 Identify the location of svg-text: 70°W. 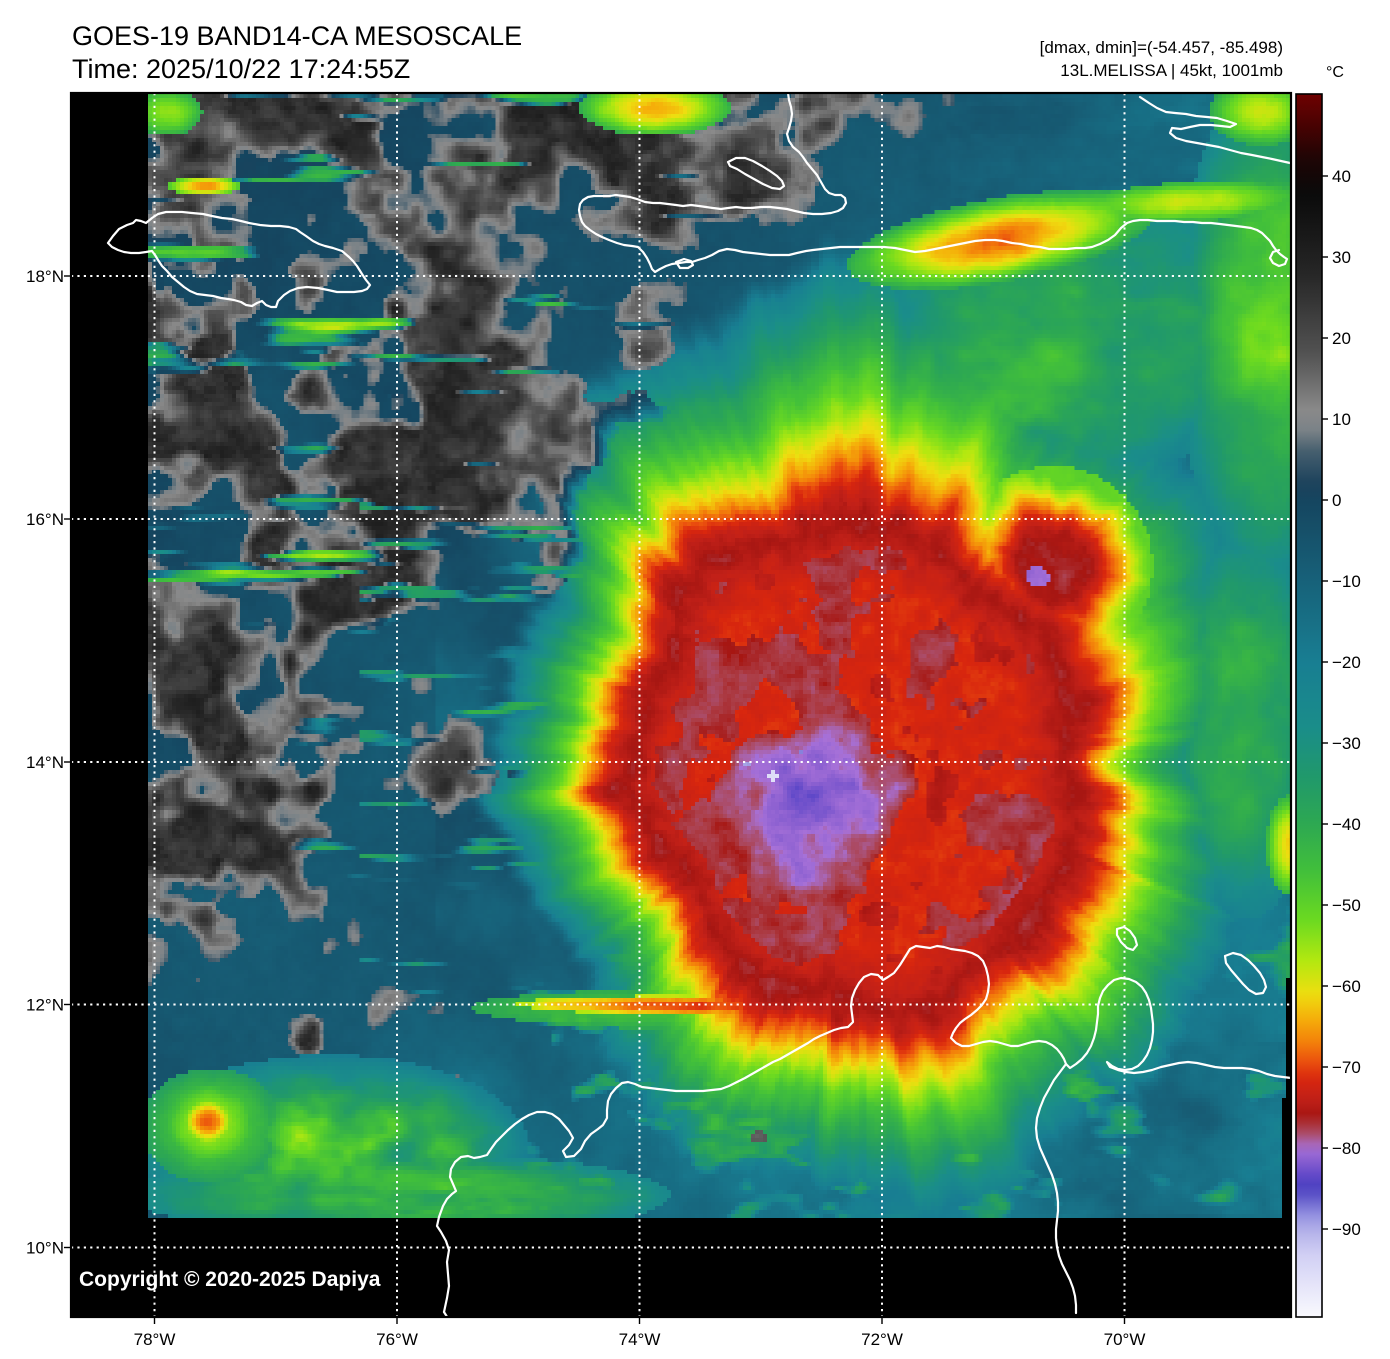
(1125, 1339).